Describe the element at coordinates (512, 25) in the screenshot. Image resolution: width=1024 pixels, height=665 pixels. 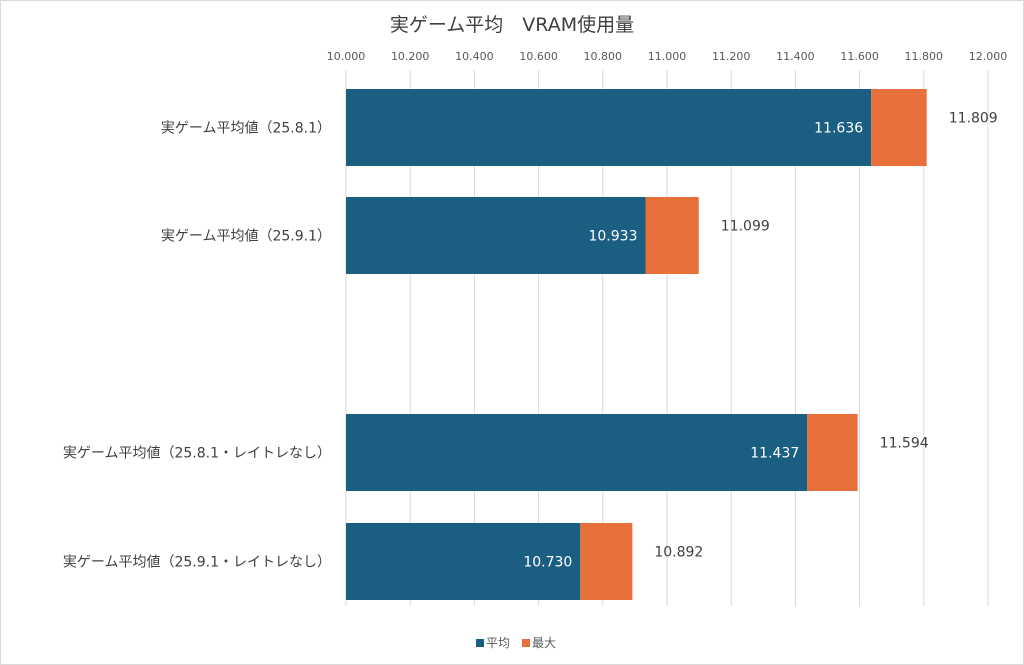
I see `chart-title: 実ゲーム平均 VRAM使用量` at that location.